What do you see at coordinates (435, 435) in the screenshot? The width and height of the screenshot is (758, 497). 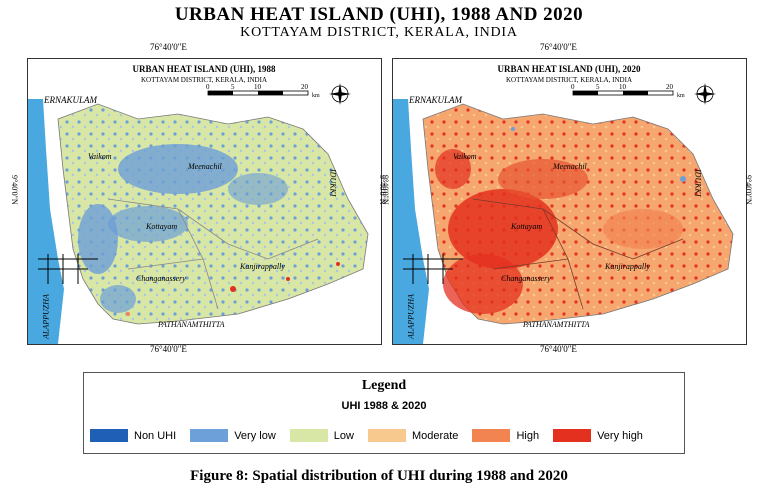 I see `legend-label: Moderate` at bounding box center [435, 435].